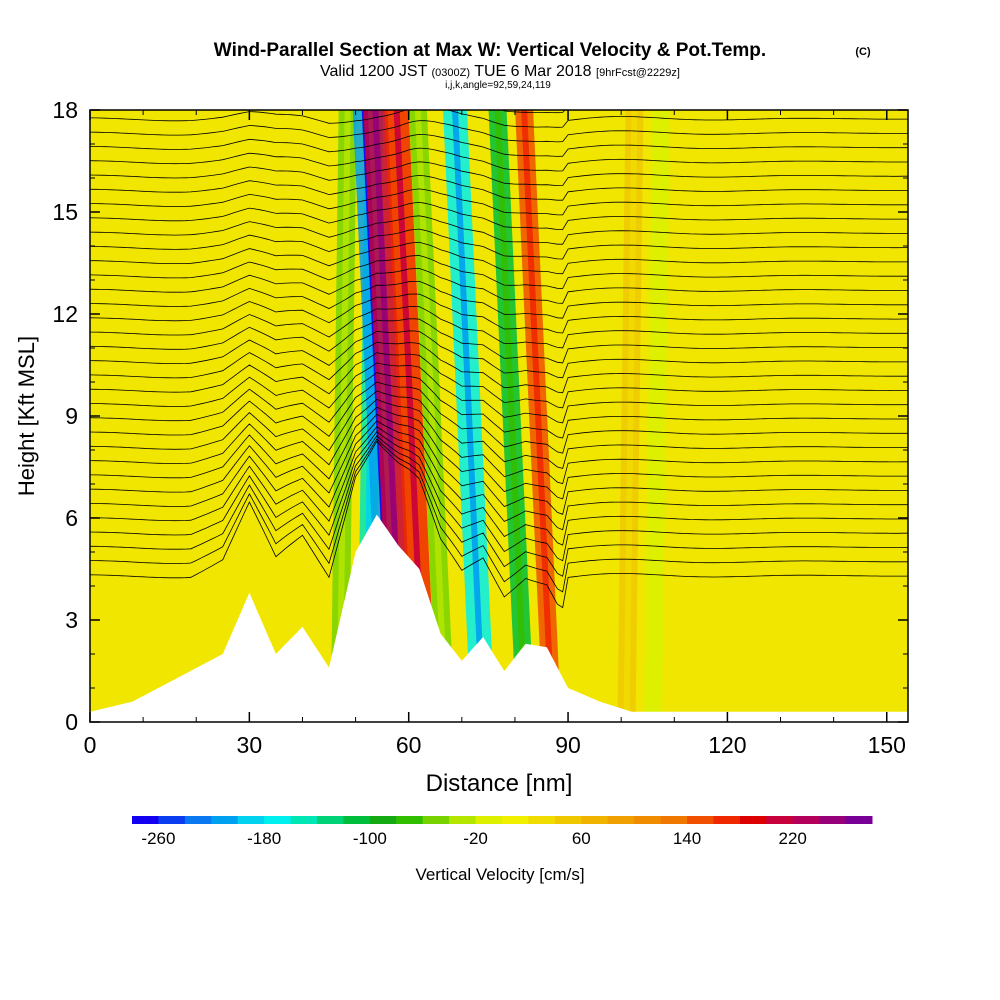 This screenshot has width=1000, height=1000. I want to click on colorbar-tick-label: 220, so click(793, 838).